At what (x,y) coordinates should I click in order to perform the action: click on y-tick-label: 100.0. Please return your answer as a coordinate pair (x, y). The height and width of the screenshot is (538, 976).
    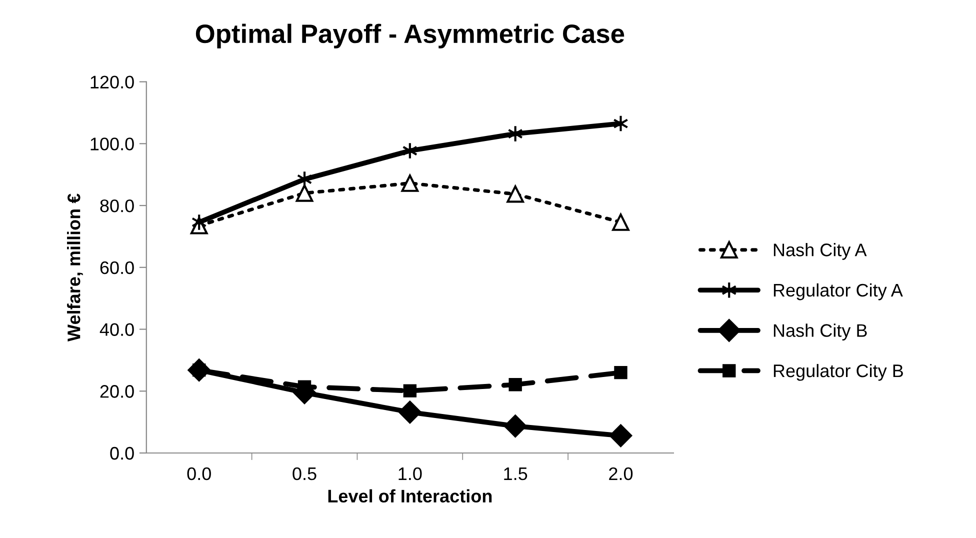
    Looking at the image, I should click on (112, 144).